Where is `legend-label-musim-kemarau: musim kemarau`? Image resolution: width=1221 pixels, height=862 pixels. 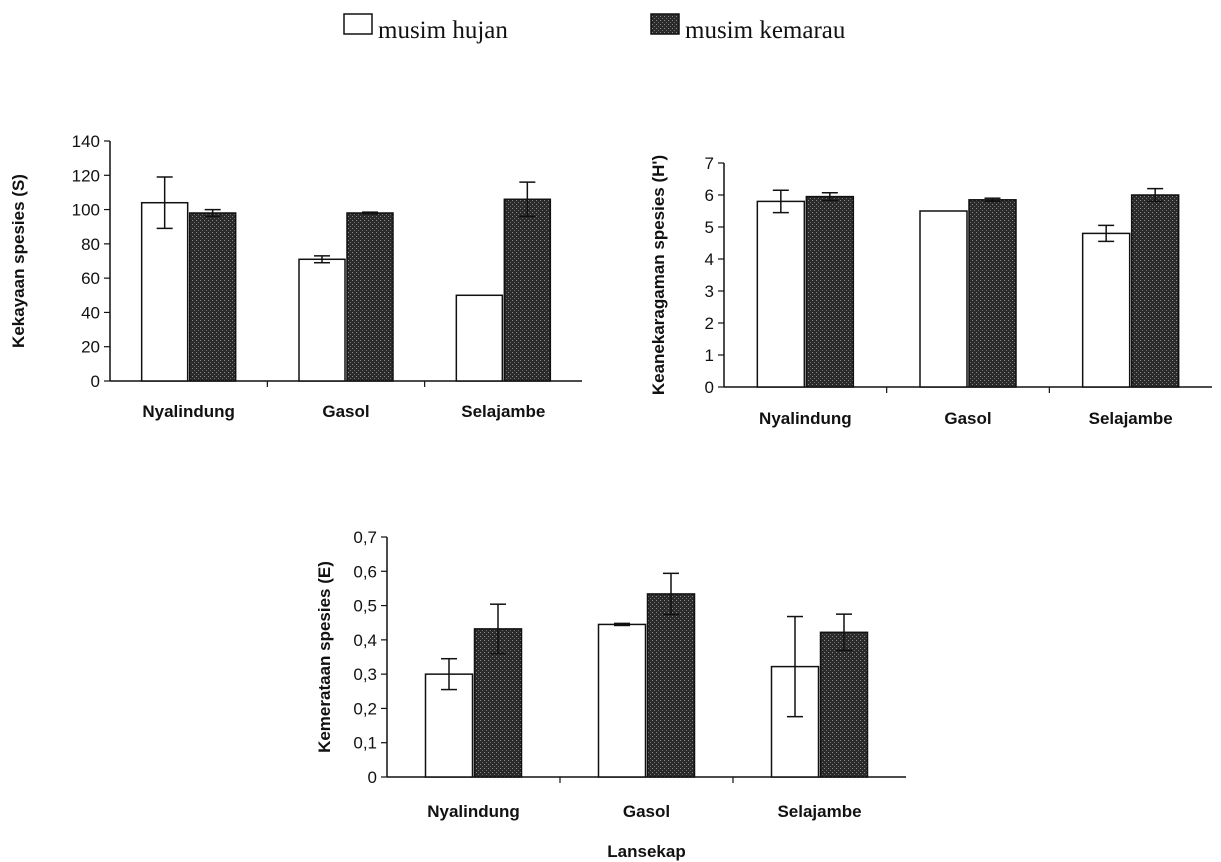
legend-label-musim-kemarau: musim kemarau is located at coordinates (765, 30).